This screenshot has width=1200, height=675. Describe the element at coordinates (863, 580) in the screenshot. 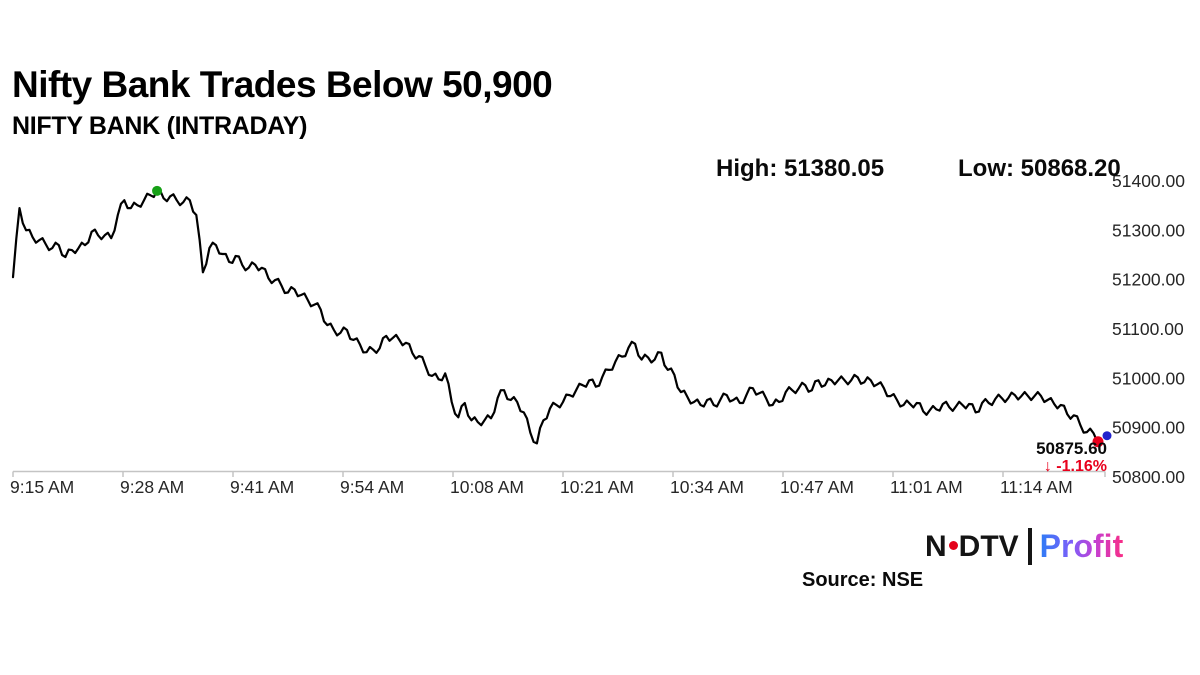

I see `source-text: Source: NSE` at that location.